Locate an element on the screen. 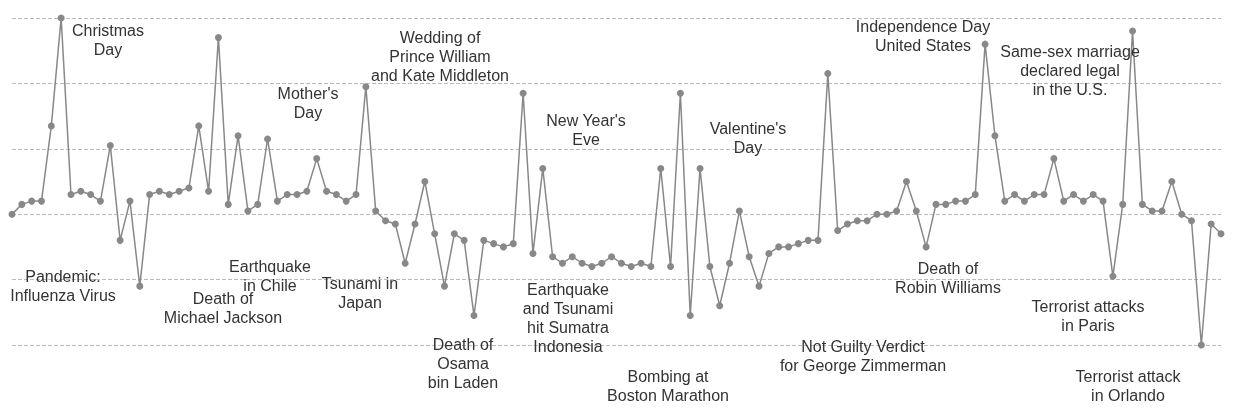 This screenshot has height=415, width=1233. annotation: Terrorist attacks in Paris is located at coordinates (1088, 316).